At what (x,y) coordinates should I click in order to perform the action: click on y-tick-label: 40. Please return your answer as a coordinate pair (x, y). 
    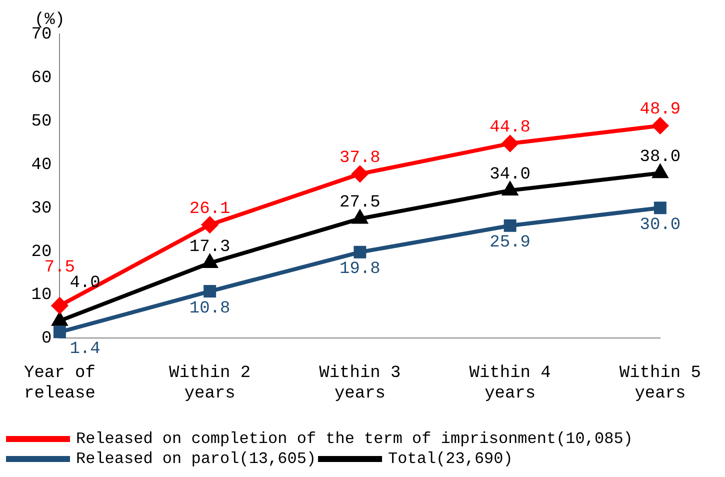
    Looking at the image, I should click on (41, 165).